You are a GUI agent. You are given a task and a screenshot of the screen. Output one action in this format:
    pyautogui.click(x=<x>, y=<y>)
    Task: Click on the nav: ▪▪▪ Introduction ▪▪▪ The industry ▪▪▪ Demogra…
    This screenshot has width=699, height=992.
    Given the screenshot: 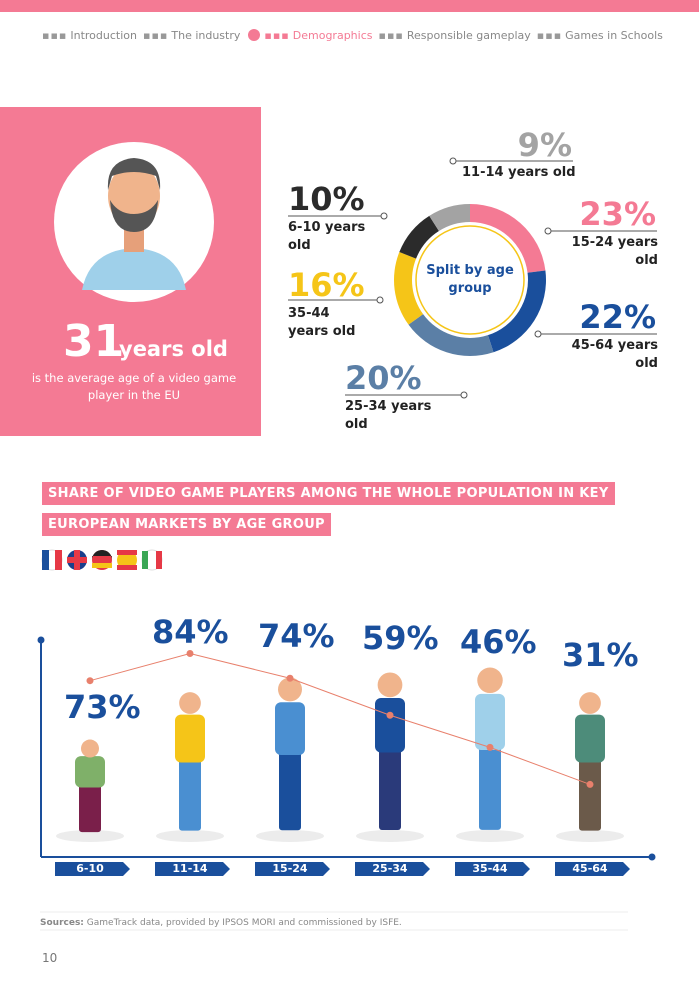 What is the action you would take?
    pyautogui.click(x=355, y=35)
    